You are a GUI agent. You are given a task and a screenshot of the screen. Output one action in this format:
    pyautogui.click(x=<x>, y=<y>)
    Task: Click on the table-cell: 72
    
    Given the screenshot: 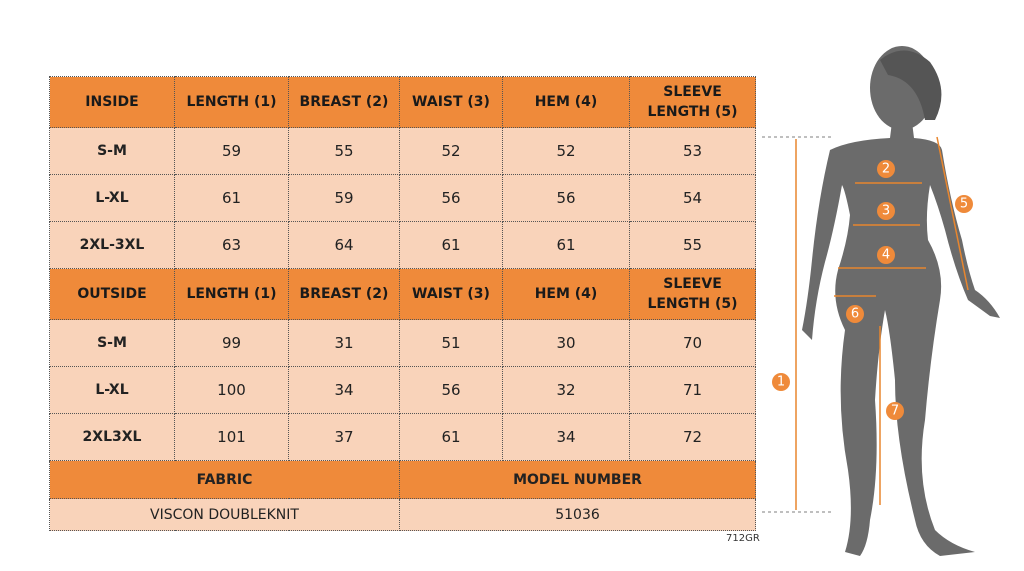 What is the action you would take?
    pyautogui.click(x=692, y=437)
    